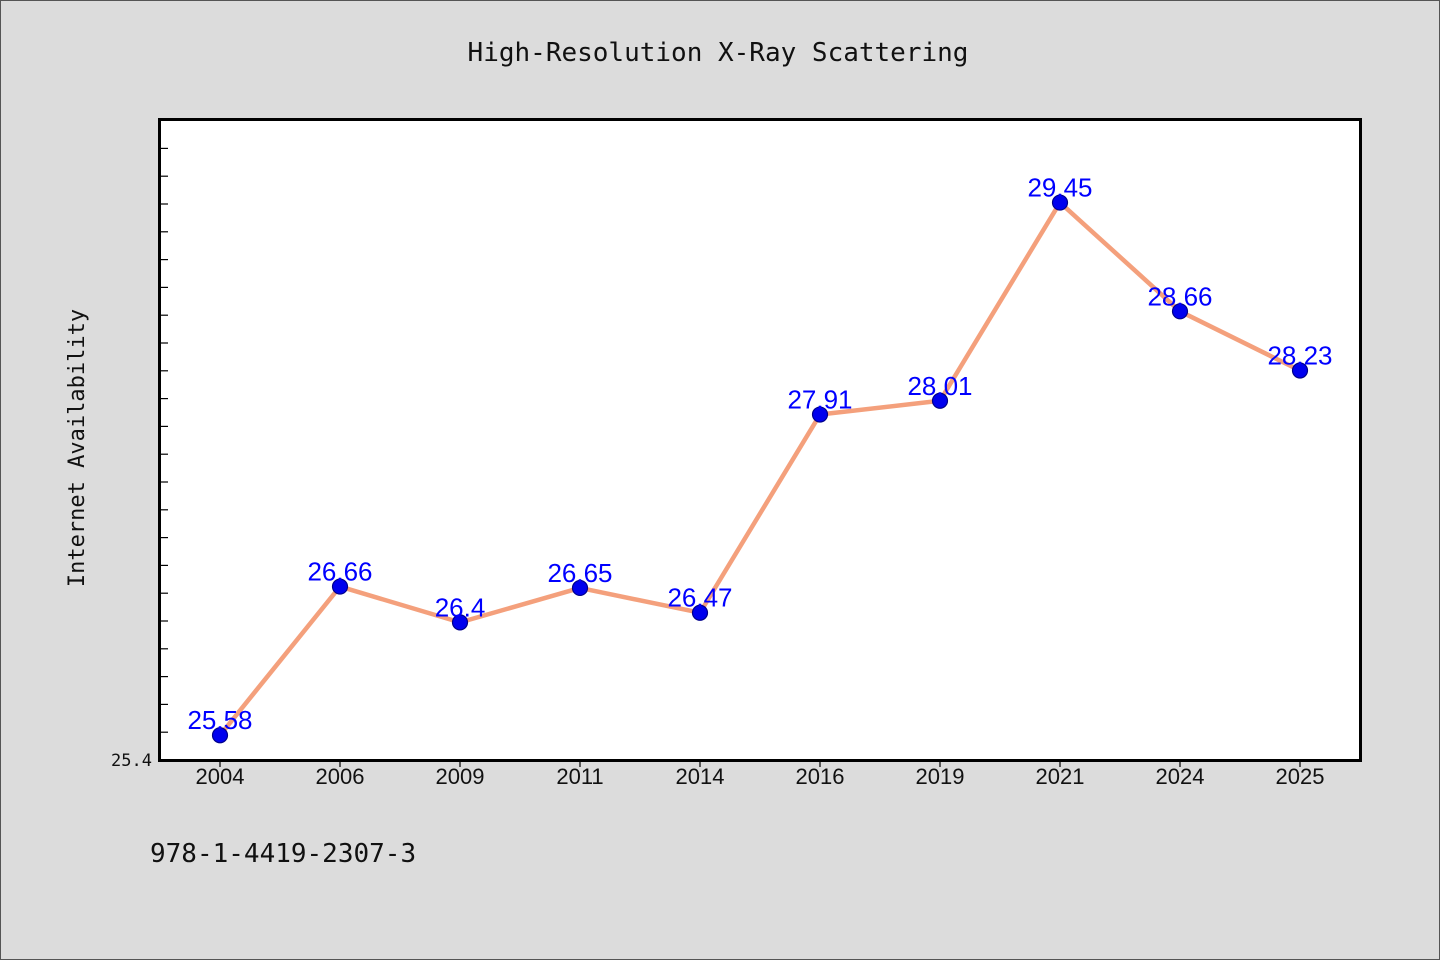 Image resolution: width=1440 pixels, height=960 pixels. I want to click on data-label: 28.01, so click(939, 386).